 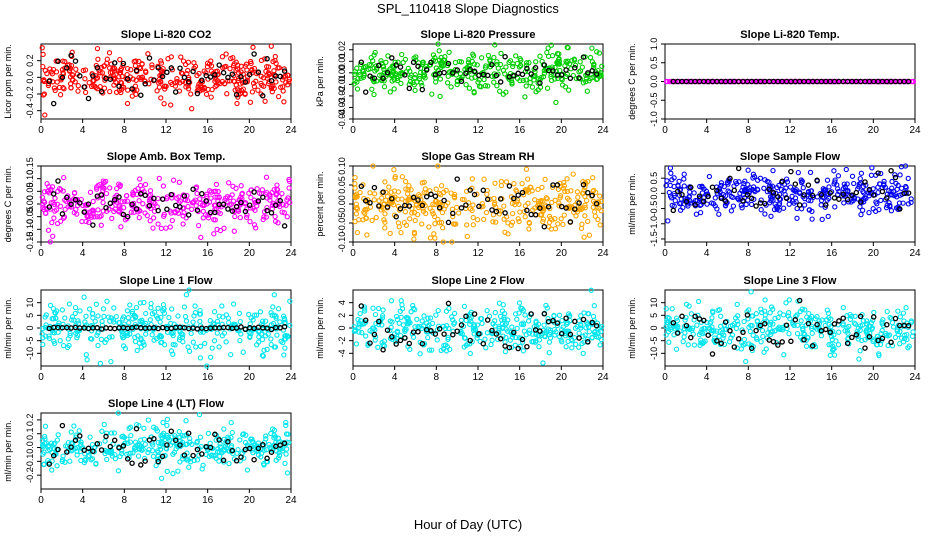 What do you see at coordinates (437, 377) in the screenshot?
I see `x-tick-label: 8` at bounding box center [437, 377].